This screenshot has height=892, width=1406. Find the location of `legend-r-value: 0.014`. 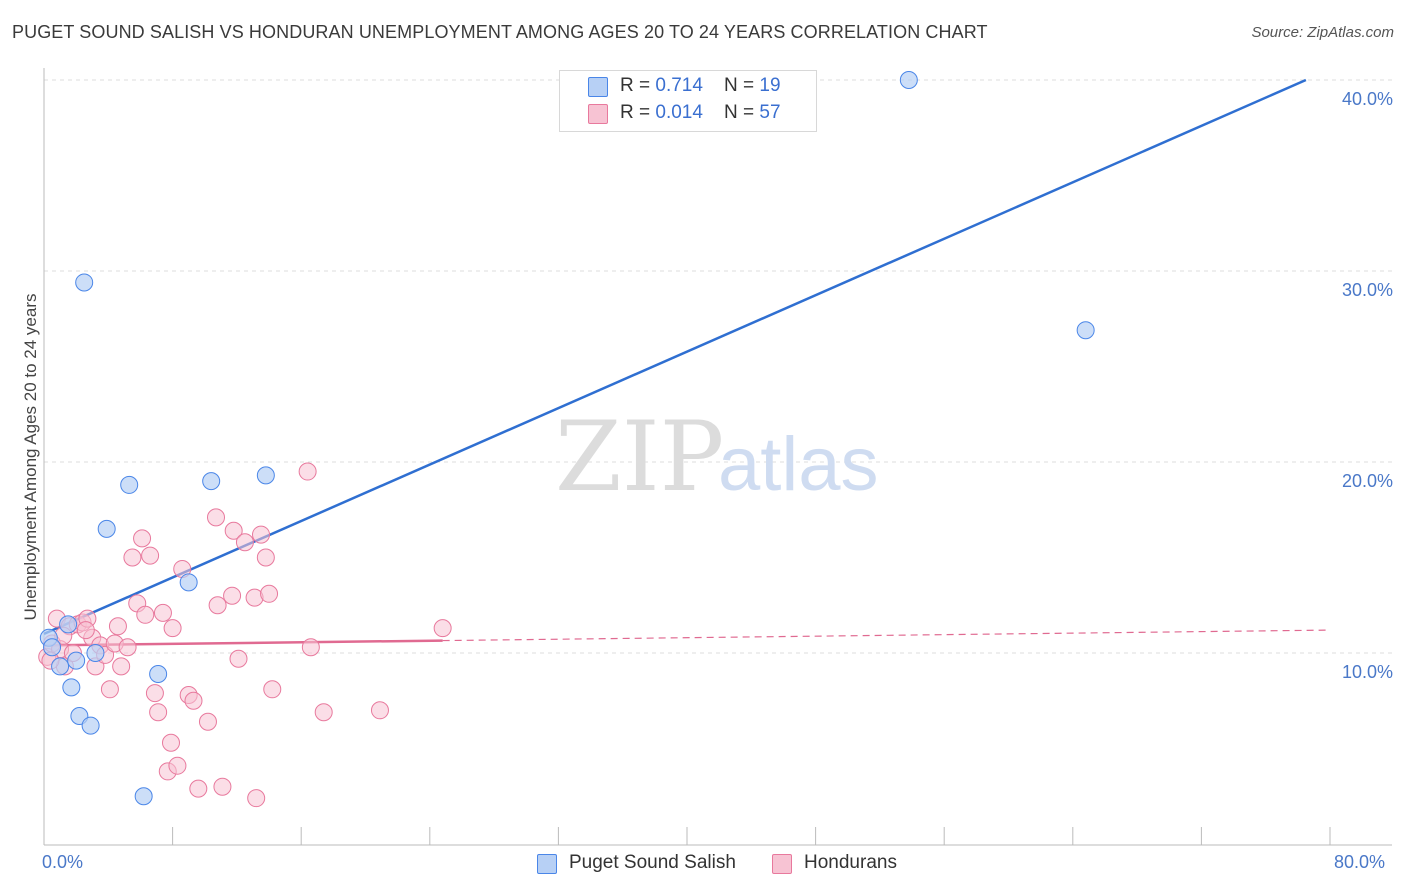

legend-r-value: 0.014 is located at coordinates (679, 112).